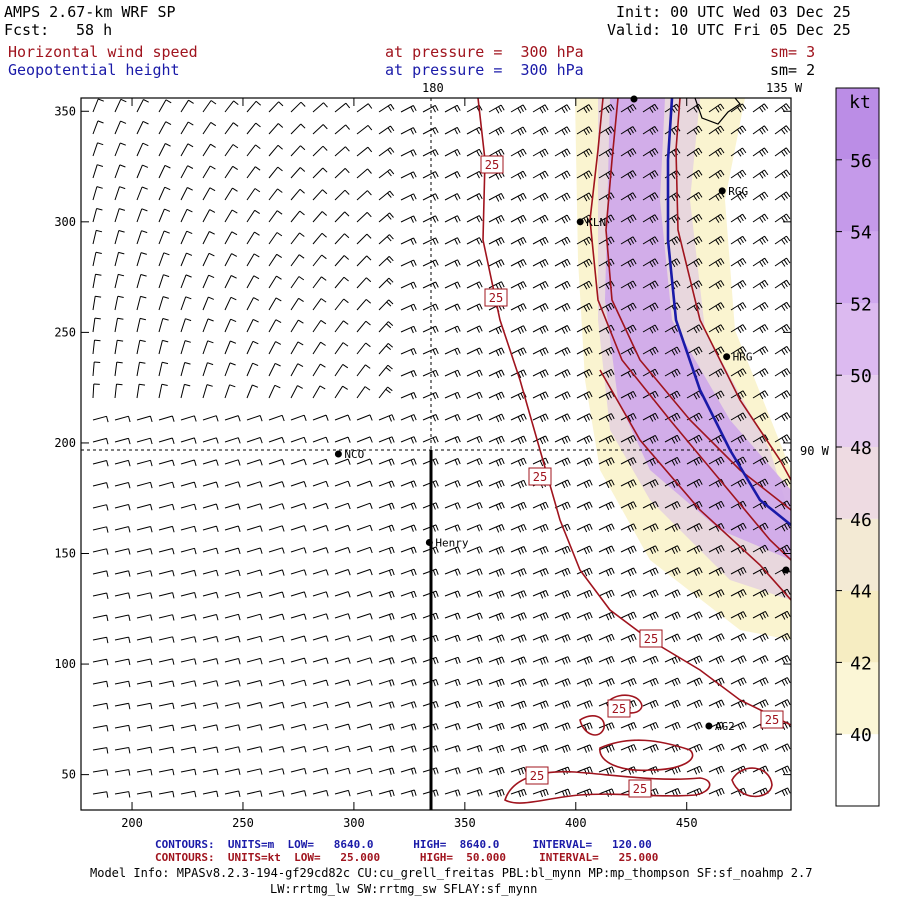 The width and height of the screenshot is (900, 900). Describe the element at coordinates (580, 222) in the screenshot. I see `station-marker-kln` at that location.